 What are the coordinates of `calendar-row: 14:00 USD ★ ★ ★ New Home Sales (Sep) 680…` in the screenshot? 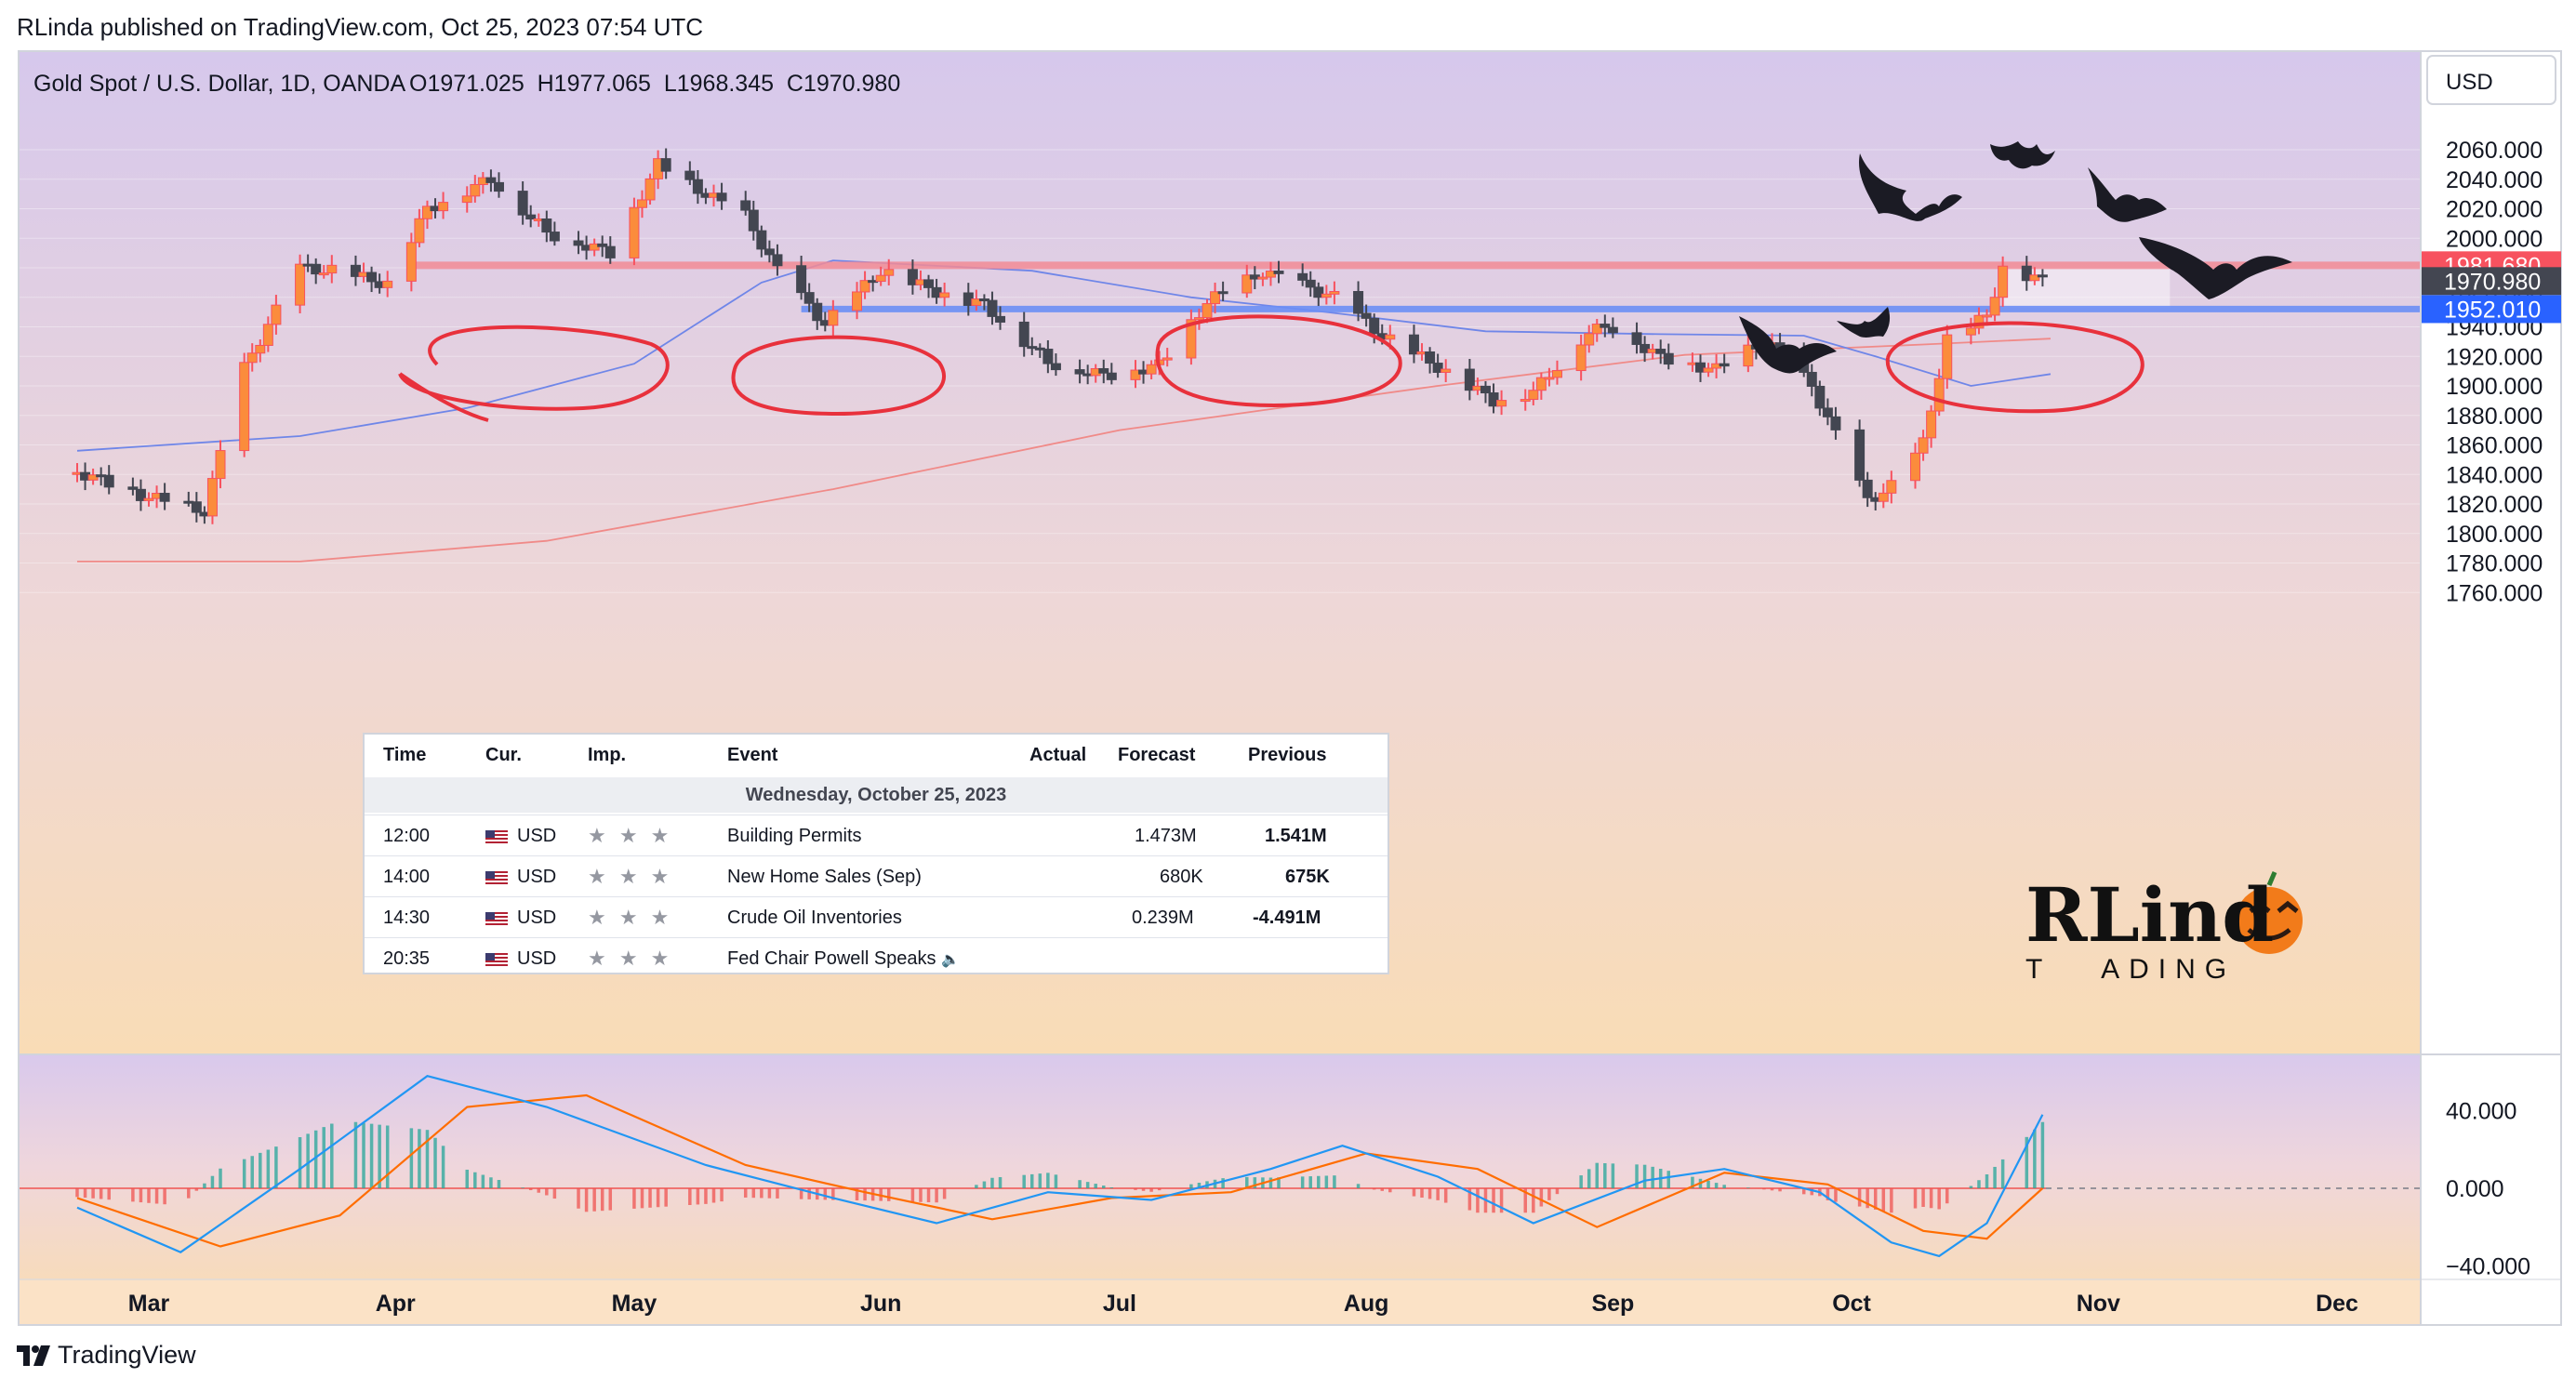 It's located at (876, 876).